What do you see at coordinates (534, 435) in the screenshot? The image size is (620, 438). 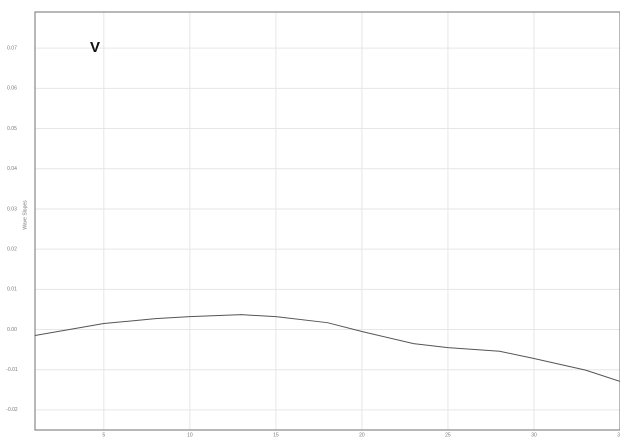 I see `x-tick-label: 30` at bounding box center [534, 435].